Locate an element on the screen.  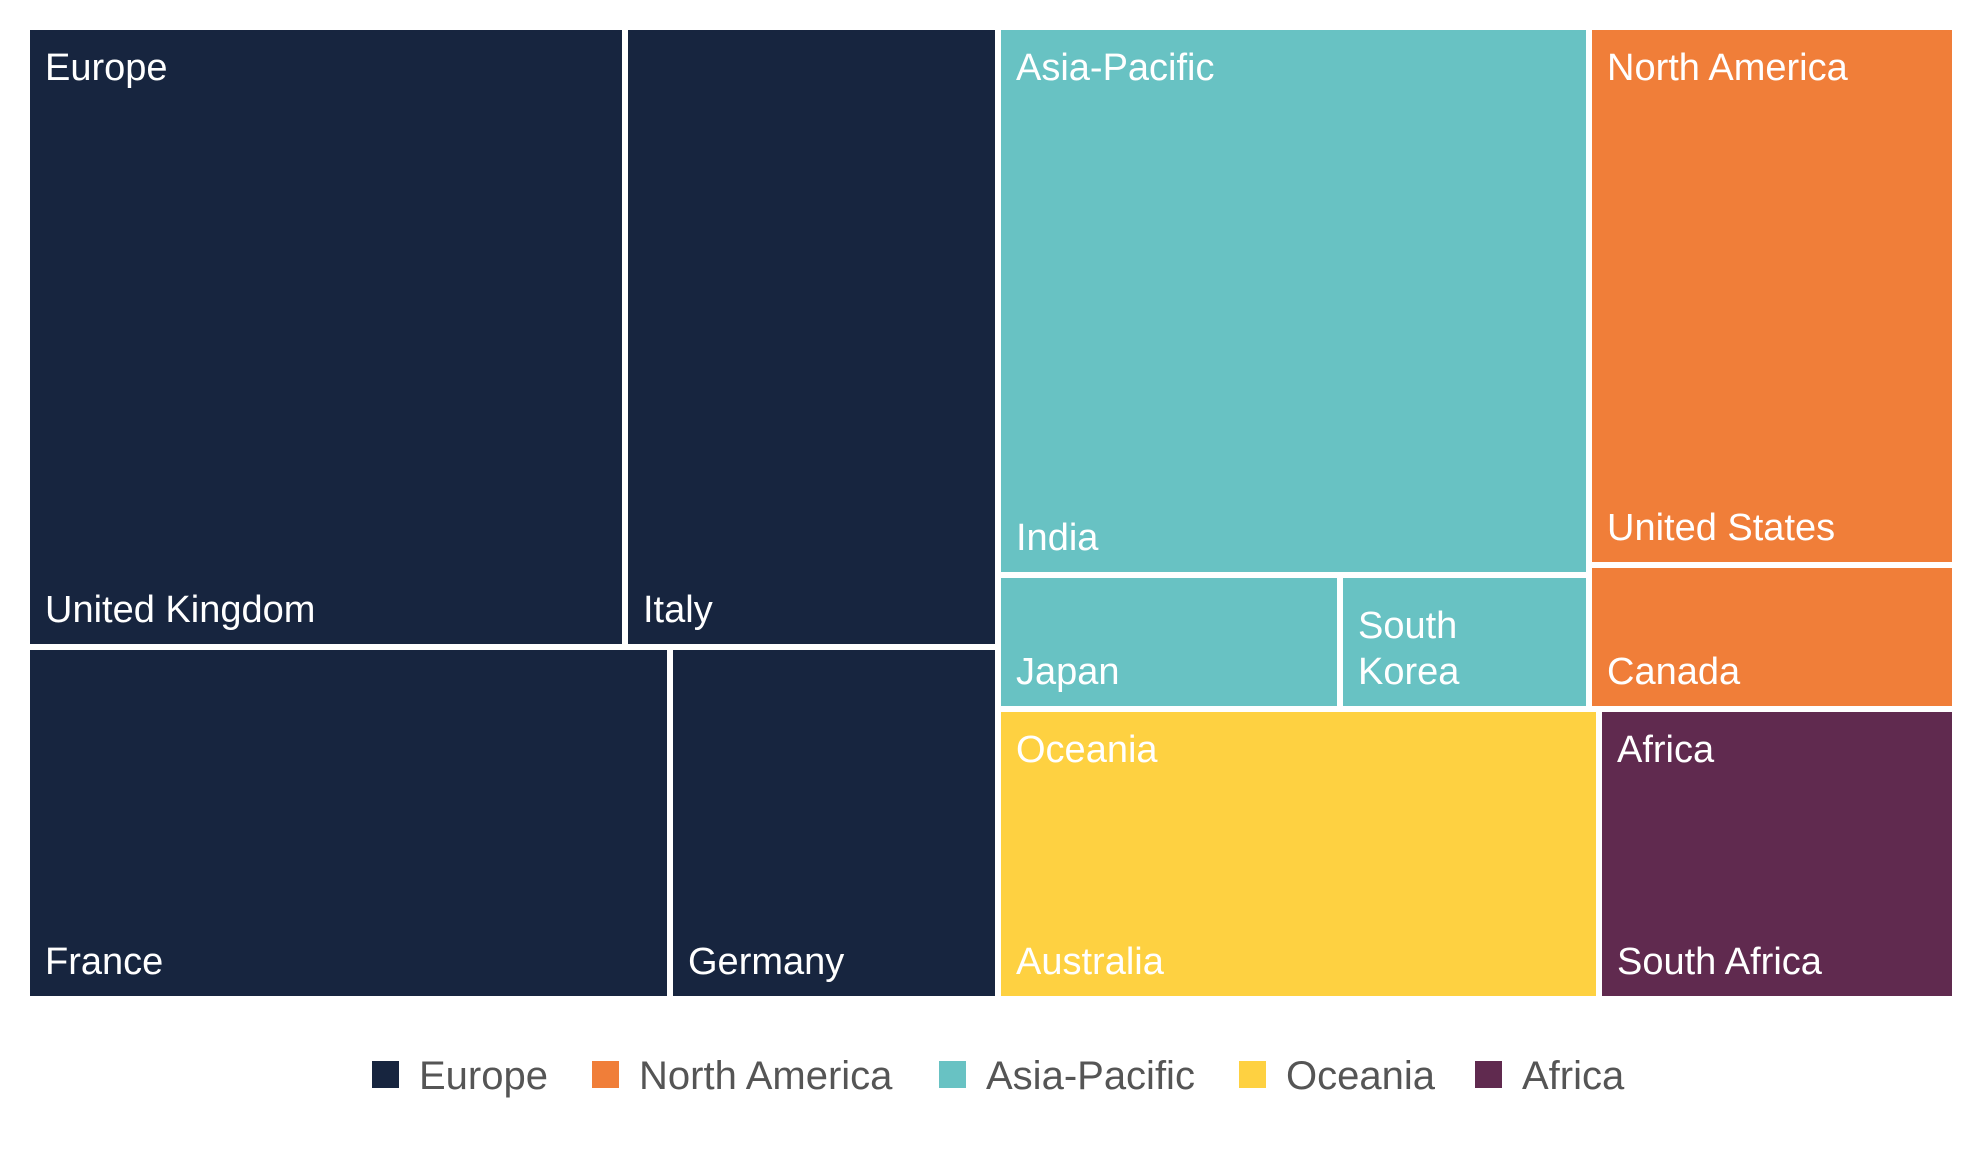
tile-south-korea is located at coordinates (1464, 642).